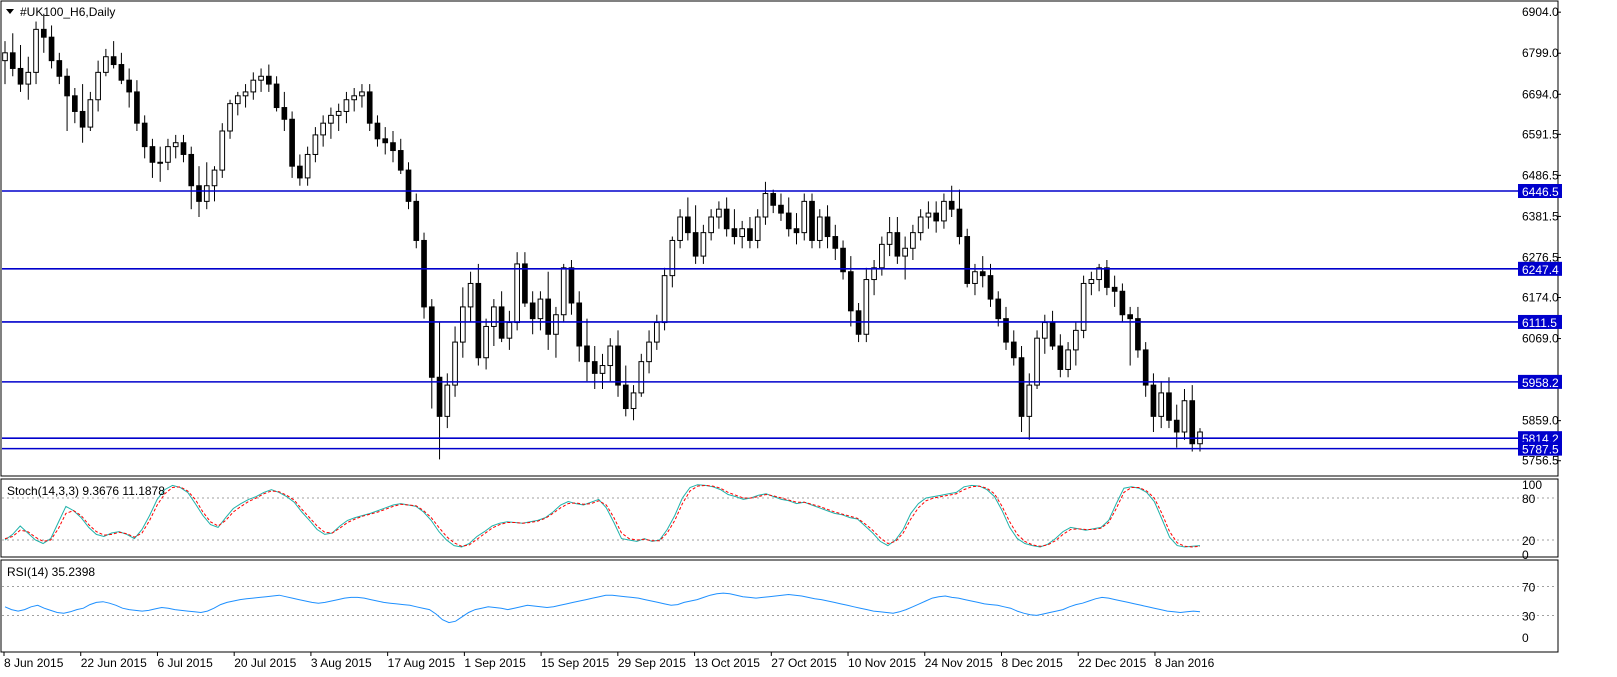  Describe the element at coordinates (1540, 421) in the screenshot. I see `price-tick-label: 5859.0` at that location.